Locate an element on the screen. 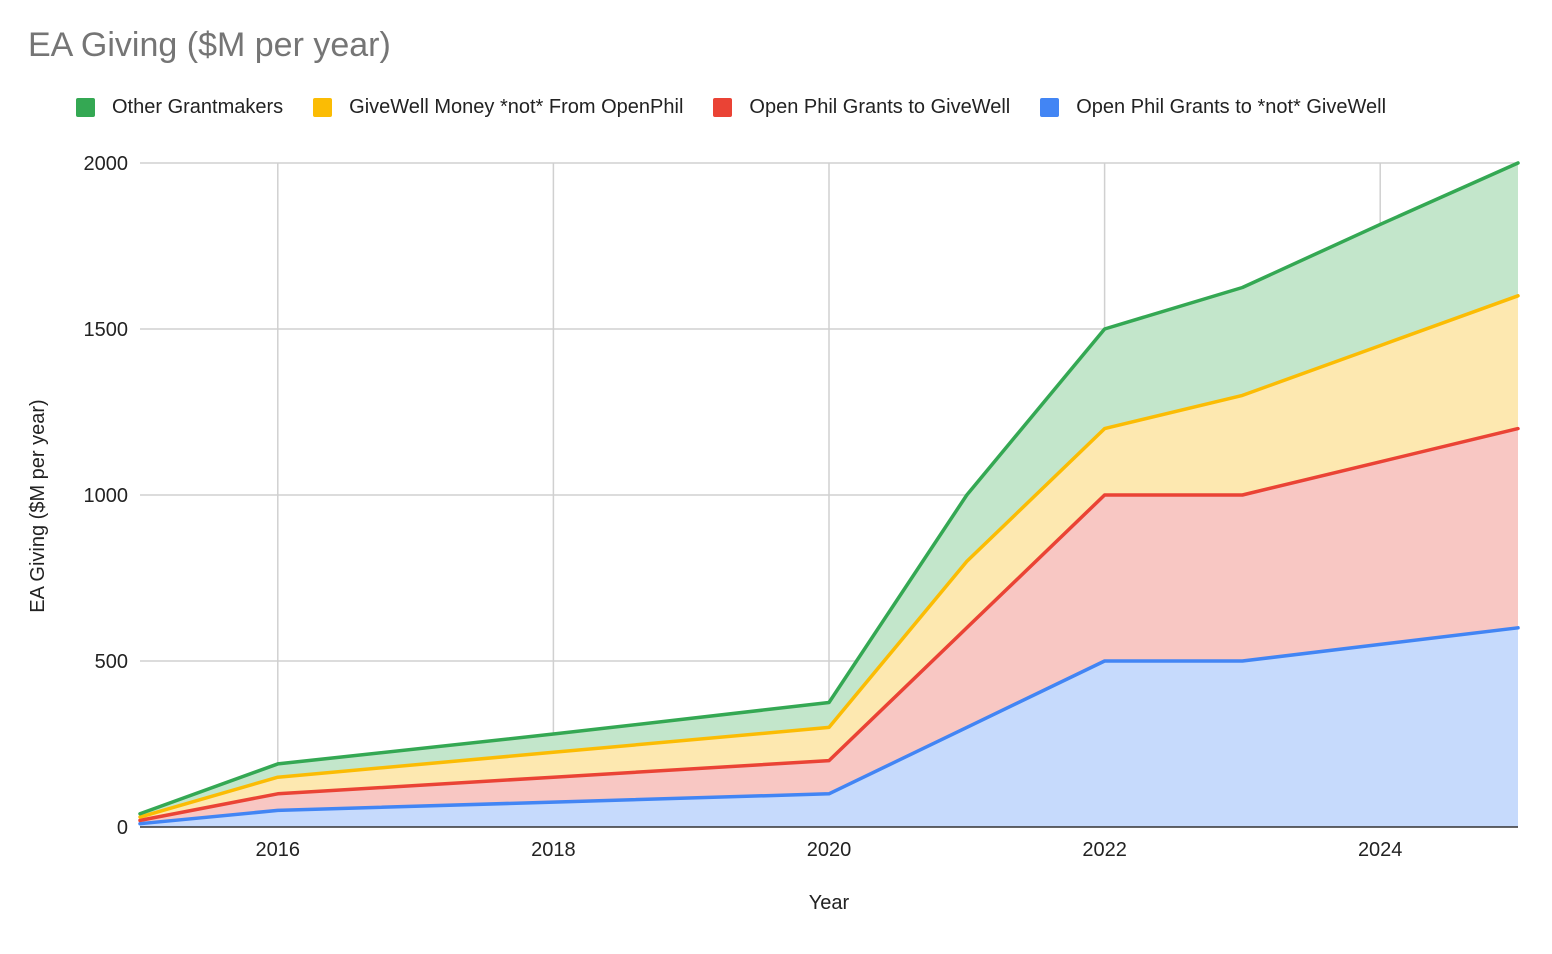  x-tick-label: 2024 is located at coordinates (1380, 850).